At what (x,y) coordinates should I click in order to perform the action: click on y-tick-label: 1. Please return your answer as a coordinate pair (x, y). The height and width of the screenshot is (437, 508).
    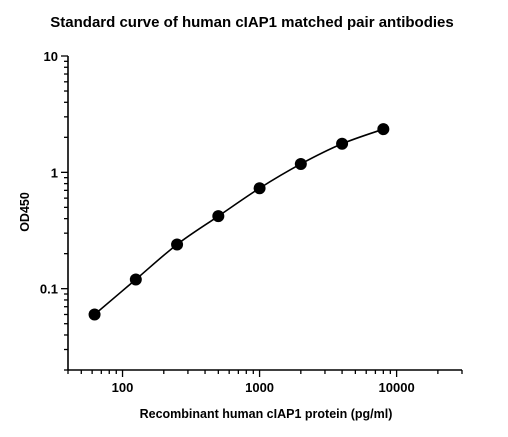
    Looking at the image, I should click on (54, 172).